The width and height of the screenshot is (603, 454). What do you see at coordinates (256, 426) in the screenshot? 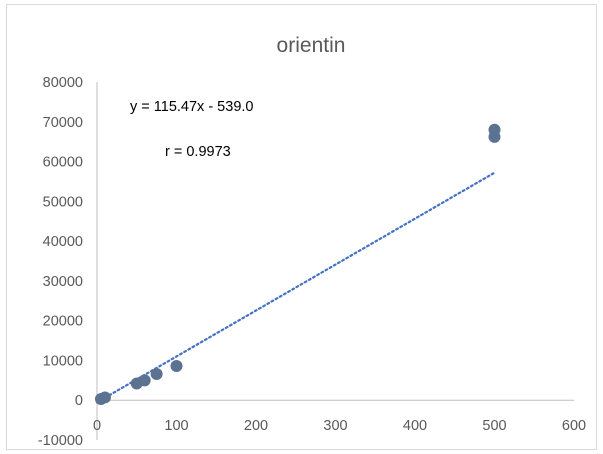
I see `x-tick-label: 200` at bounding box center [256, 426].